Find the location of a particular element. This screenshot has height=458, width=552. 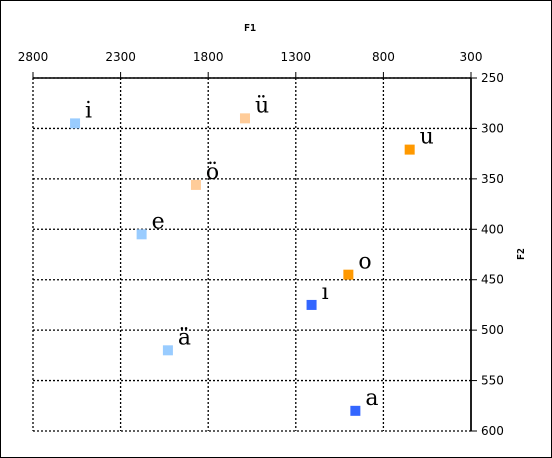

x-tick-label: 2800 is located at coordinates (33, 57).